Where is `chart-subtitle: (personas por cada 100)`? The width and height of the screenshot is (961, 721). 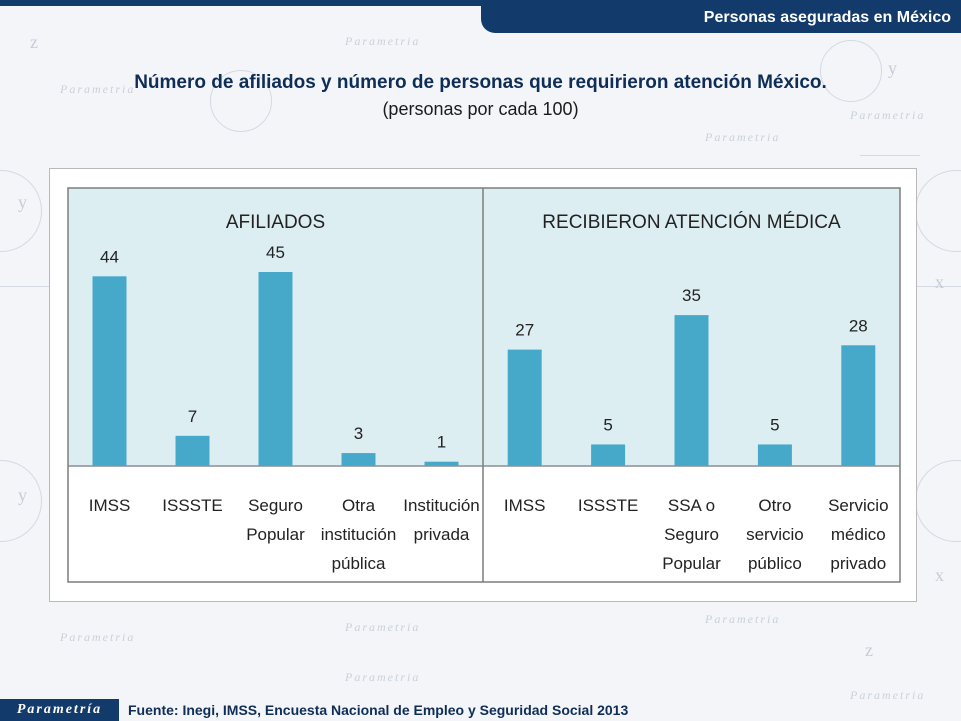 chart-subtitle: (personas por cada 100) is located at coordinates (480, 109).